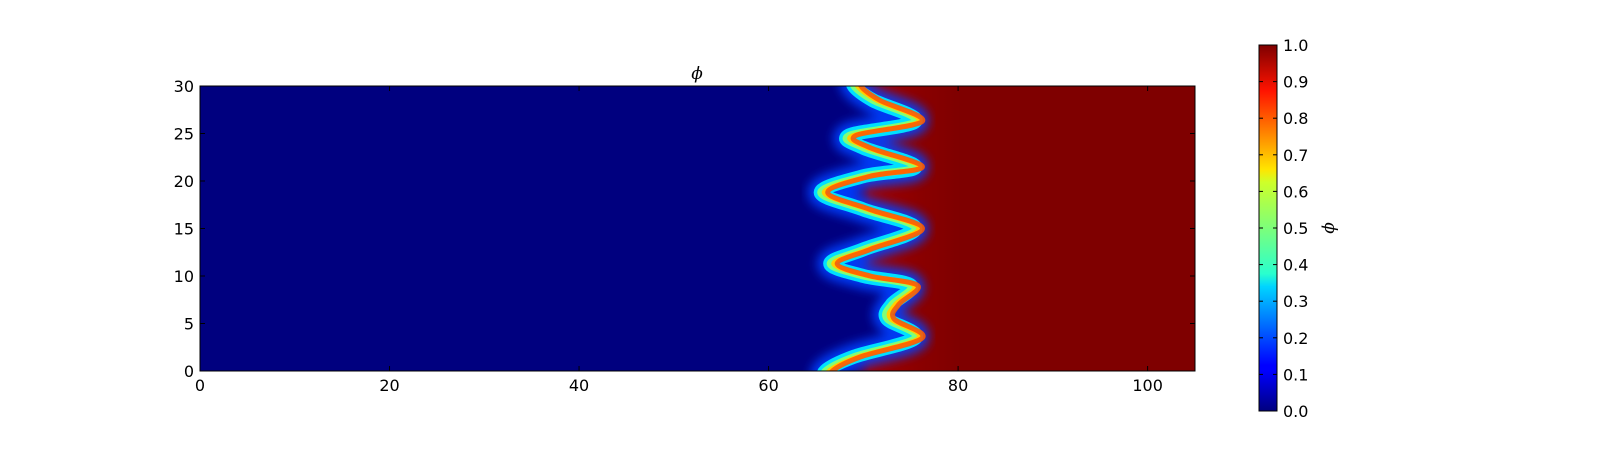  What do you see at coordinates (1295, 191) in the screenshot?
I see `colorbar-tick-label: 0.6` at bounding box center [1295, 191].